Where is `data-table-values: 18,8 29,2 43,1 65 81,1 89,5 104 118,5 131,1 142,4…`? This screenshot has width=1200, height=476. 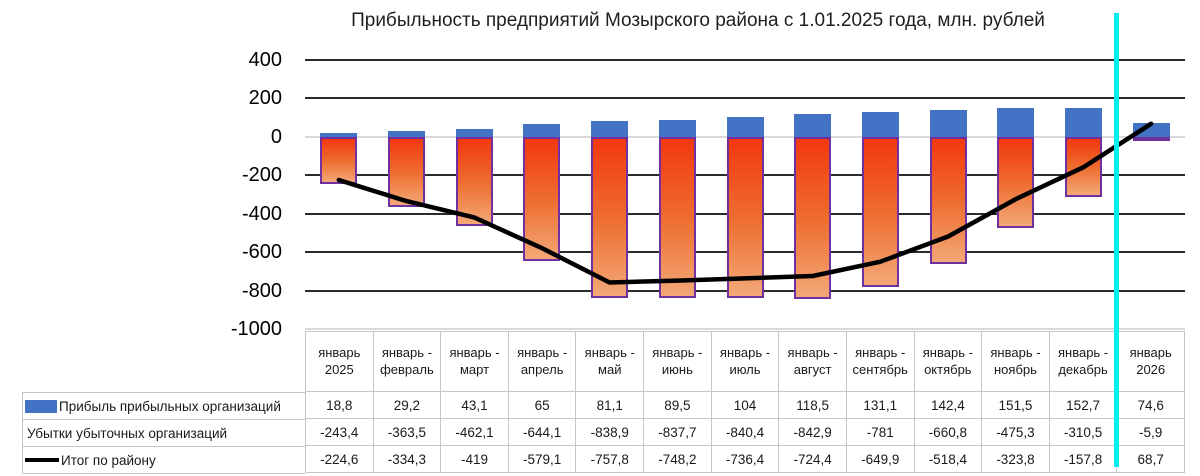
data-table-values: 18,8 29,2 43,1 65 81,1 89,5 104 118,5 131,1 142,4… is located at coordinates (745, 432).